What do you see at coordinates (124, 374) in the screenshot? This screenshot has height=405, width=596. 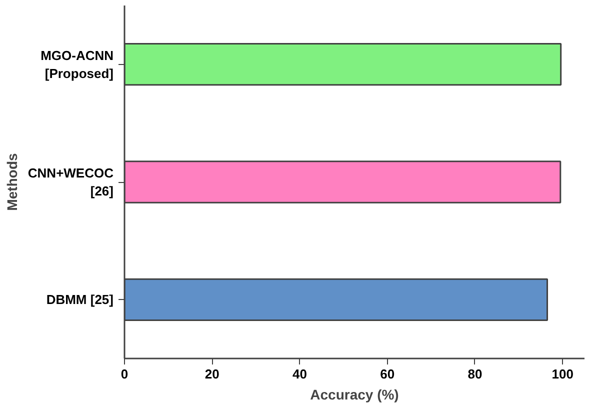 I see `x-tick-label: 0` at bounding box center [124, 374].